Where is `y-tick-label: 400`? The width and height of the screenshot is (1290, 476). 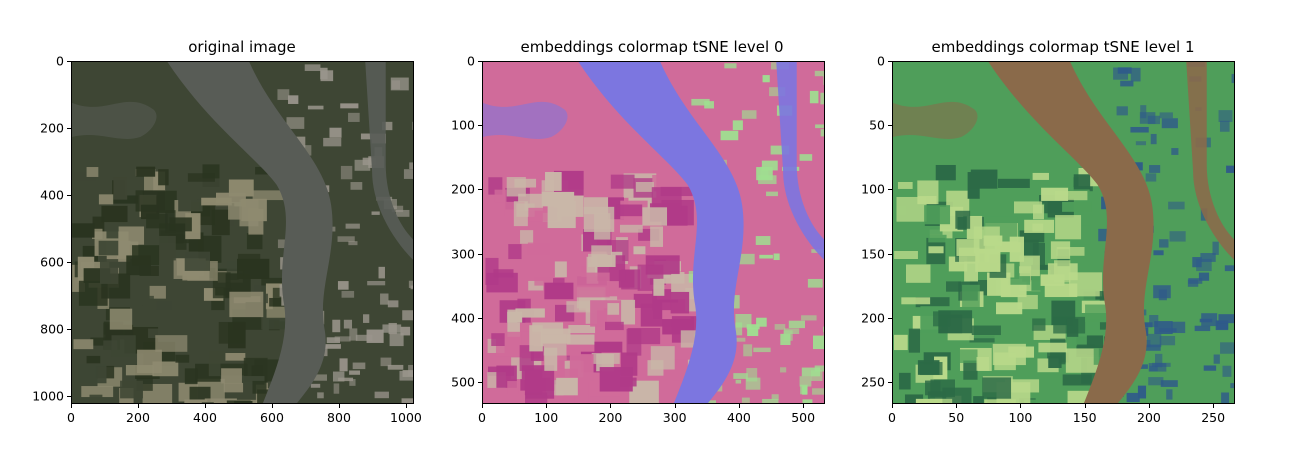 y-tick-label: 400 is located at coordinates (52, 195).